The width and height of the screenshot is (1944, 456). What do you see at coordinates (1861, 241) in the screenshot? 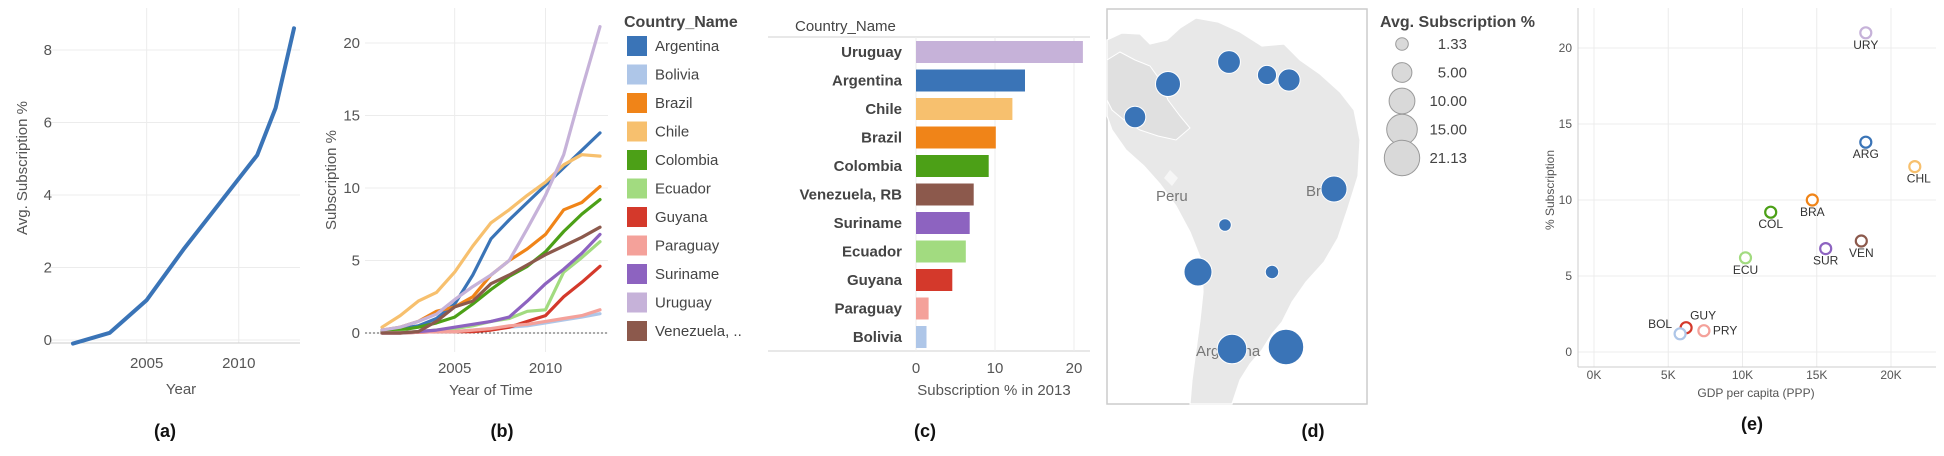
I see `scatter-point-ven` at bounding box center [1861, 241].